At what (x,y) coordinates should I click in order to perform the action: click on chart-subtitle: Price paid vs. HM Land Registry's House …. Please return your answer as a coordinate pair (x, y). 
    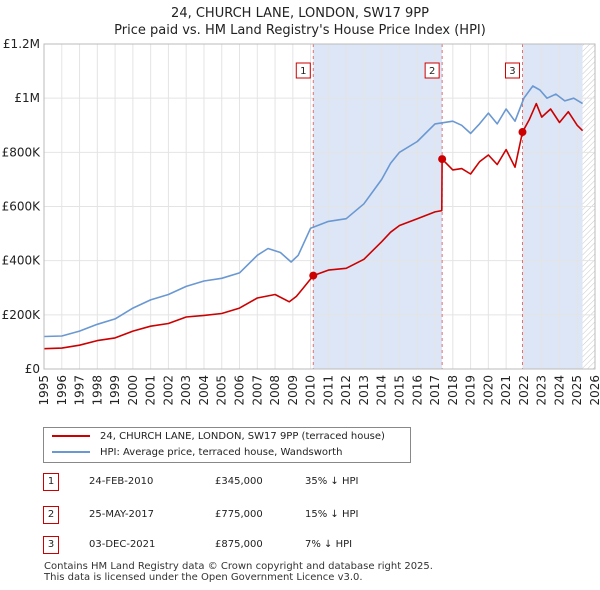
    Looking at the image, I should click on (300, 30).